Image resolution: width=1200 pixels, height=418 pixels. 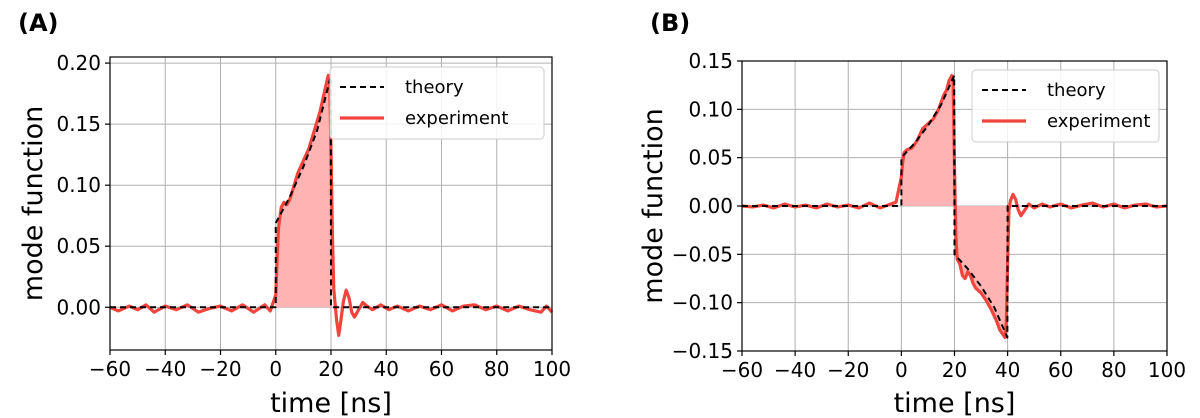 I want to click on panel-label: (B), so click(x=670, y=23).